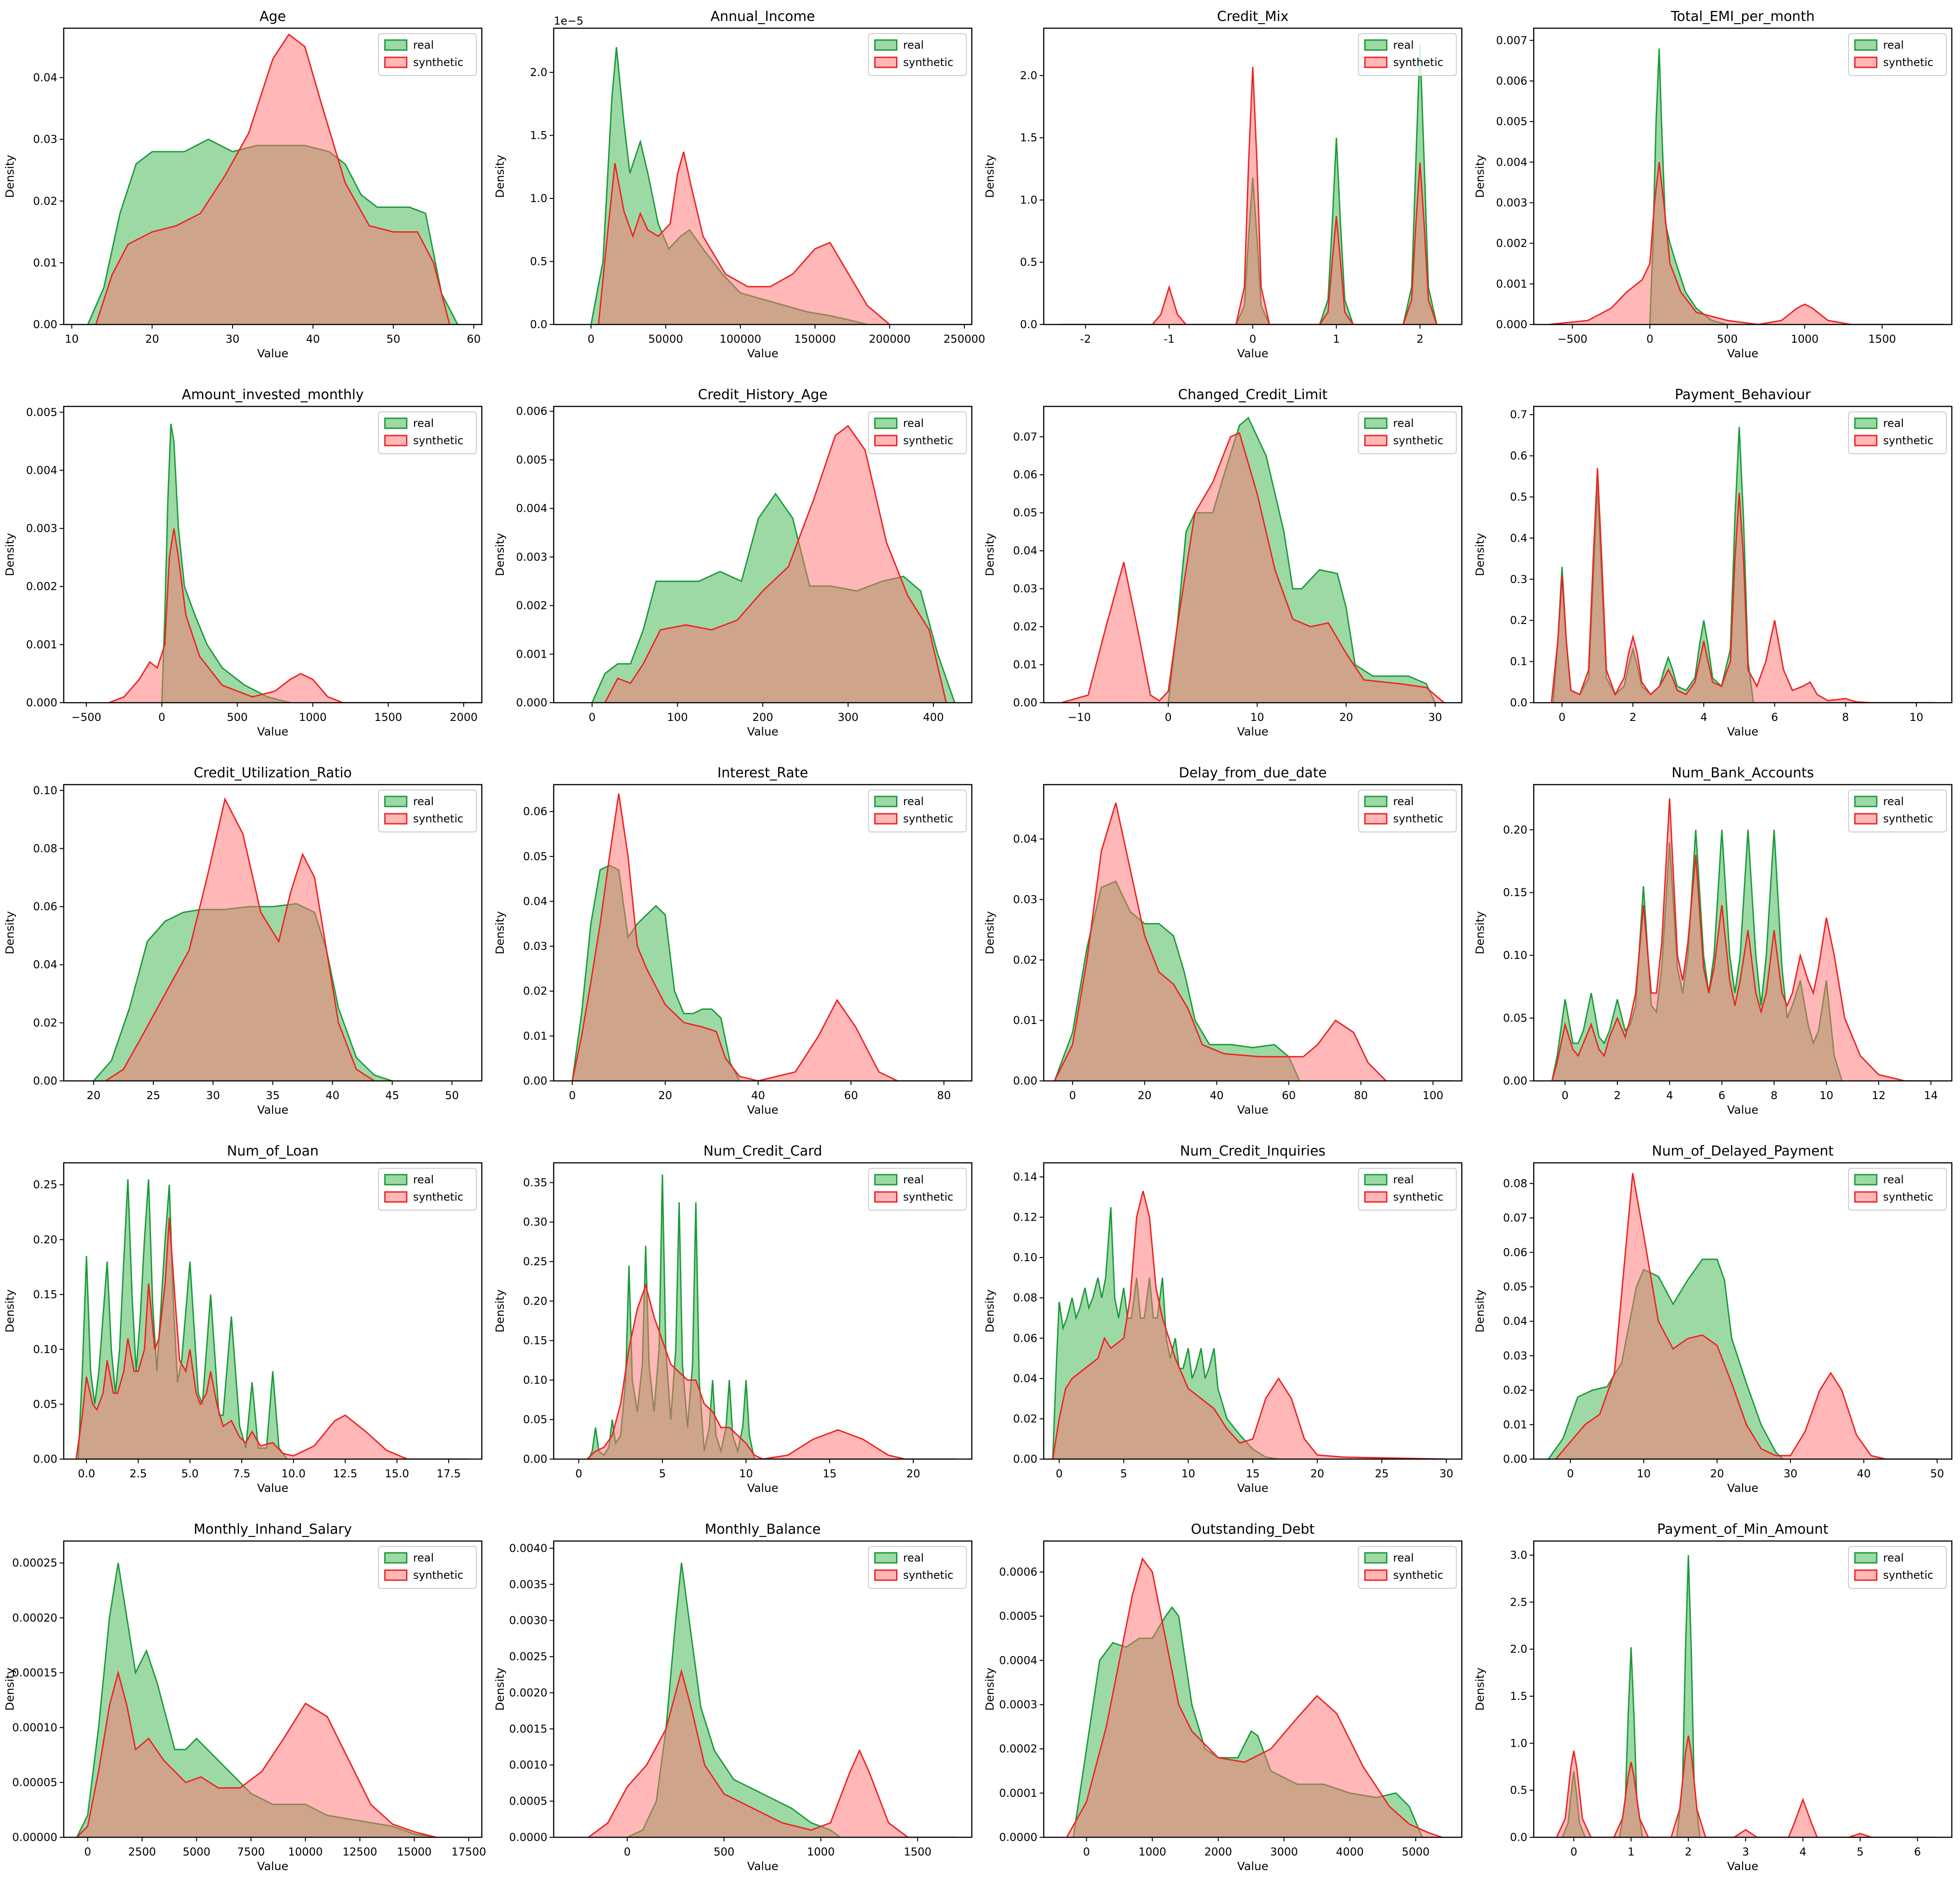 This screenshot has width=1960, height=1891. Describe the element at coordinates (964, 339) in the screenshot. I see `x-tick-label: 250000` at that location.